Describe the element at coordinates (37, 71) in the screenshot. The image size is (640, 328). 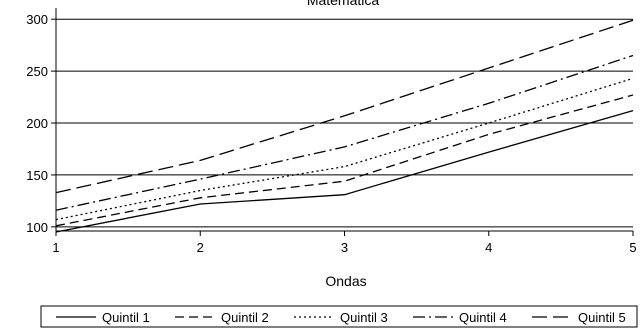
I see `y-tick-label: 250` at that location.